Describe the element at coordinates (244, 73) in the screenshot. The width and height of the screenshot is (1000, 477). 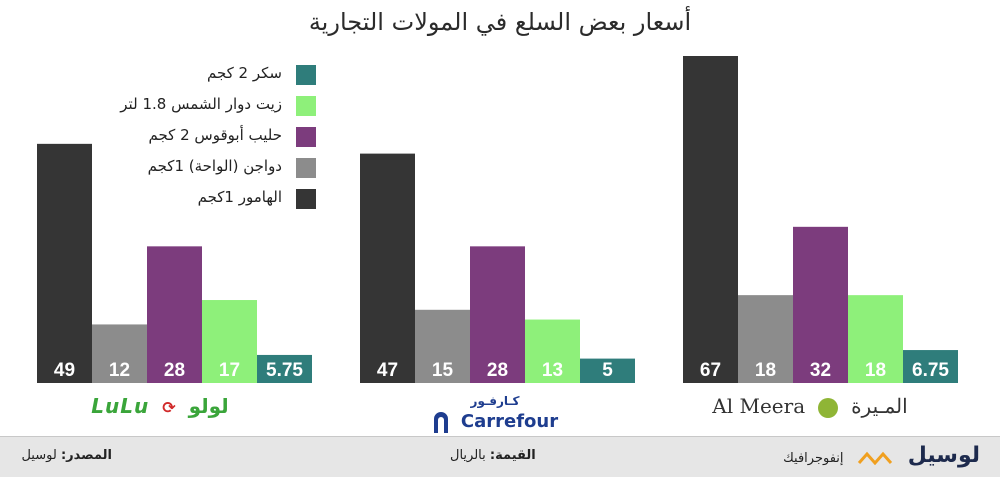
I see `legend-label: سكر 2 كجم` at that location.